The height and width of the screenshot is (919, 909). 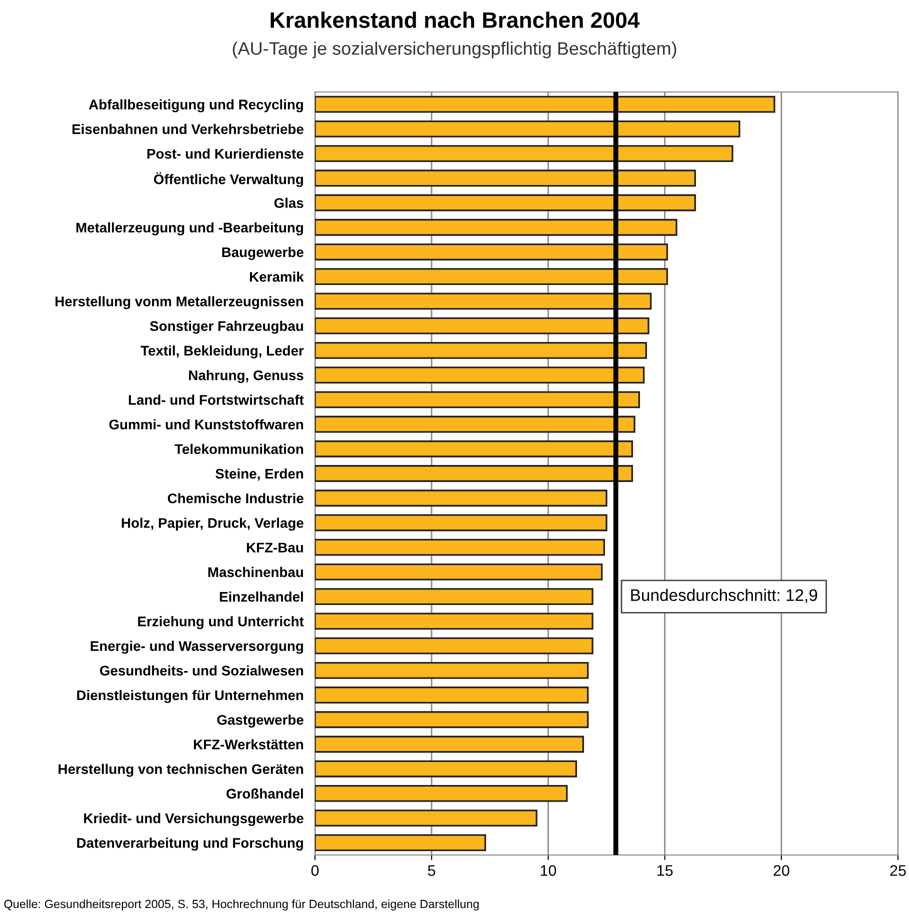 What do you see at coordinates (190, 844) in the screenshot?
I see `y-tick-label: Datenverarbeitung und Forschung` at bounding box center [190, 844].